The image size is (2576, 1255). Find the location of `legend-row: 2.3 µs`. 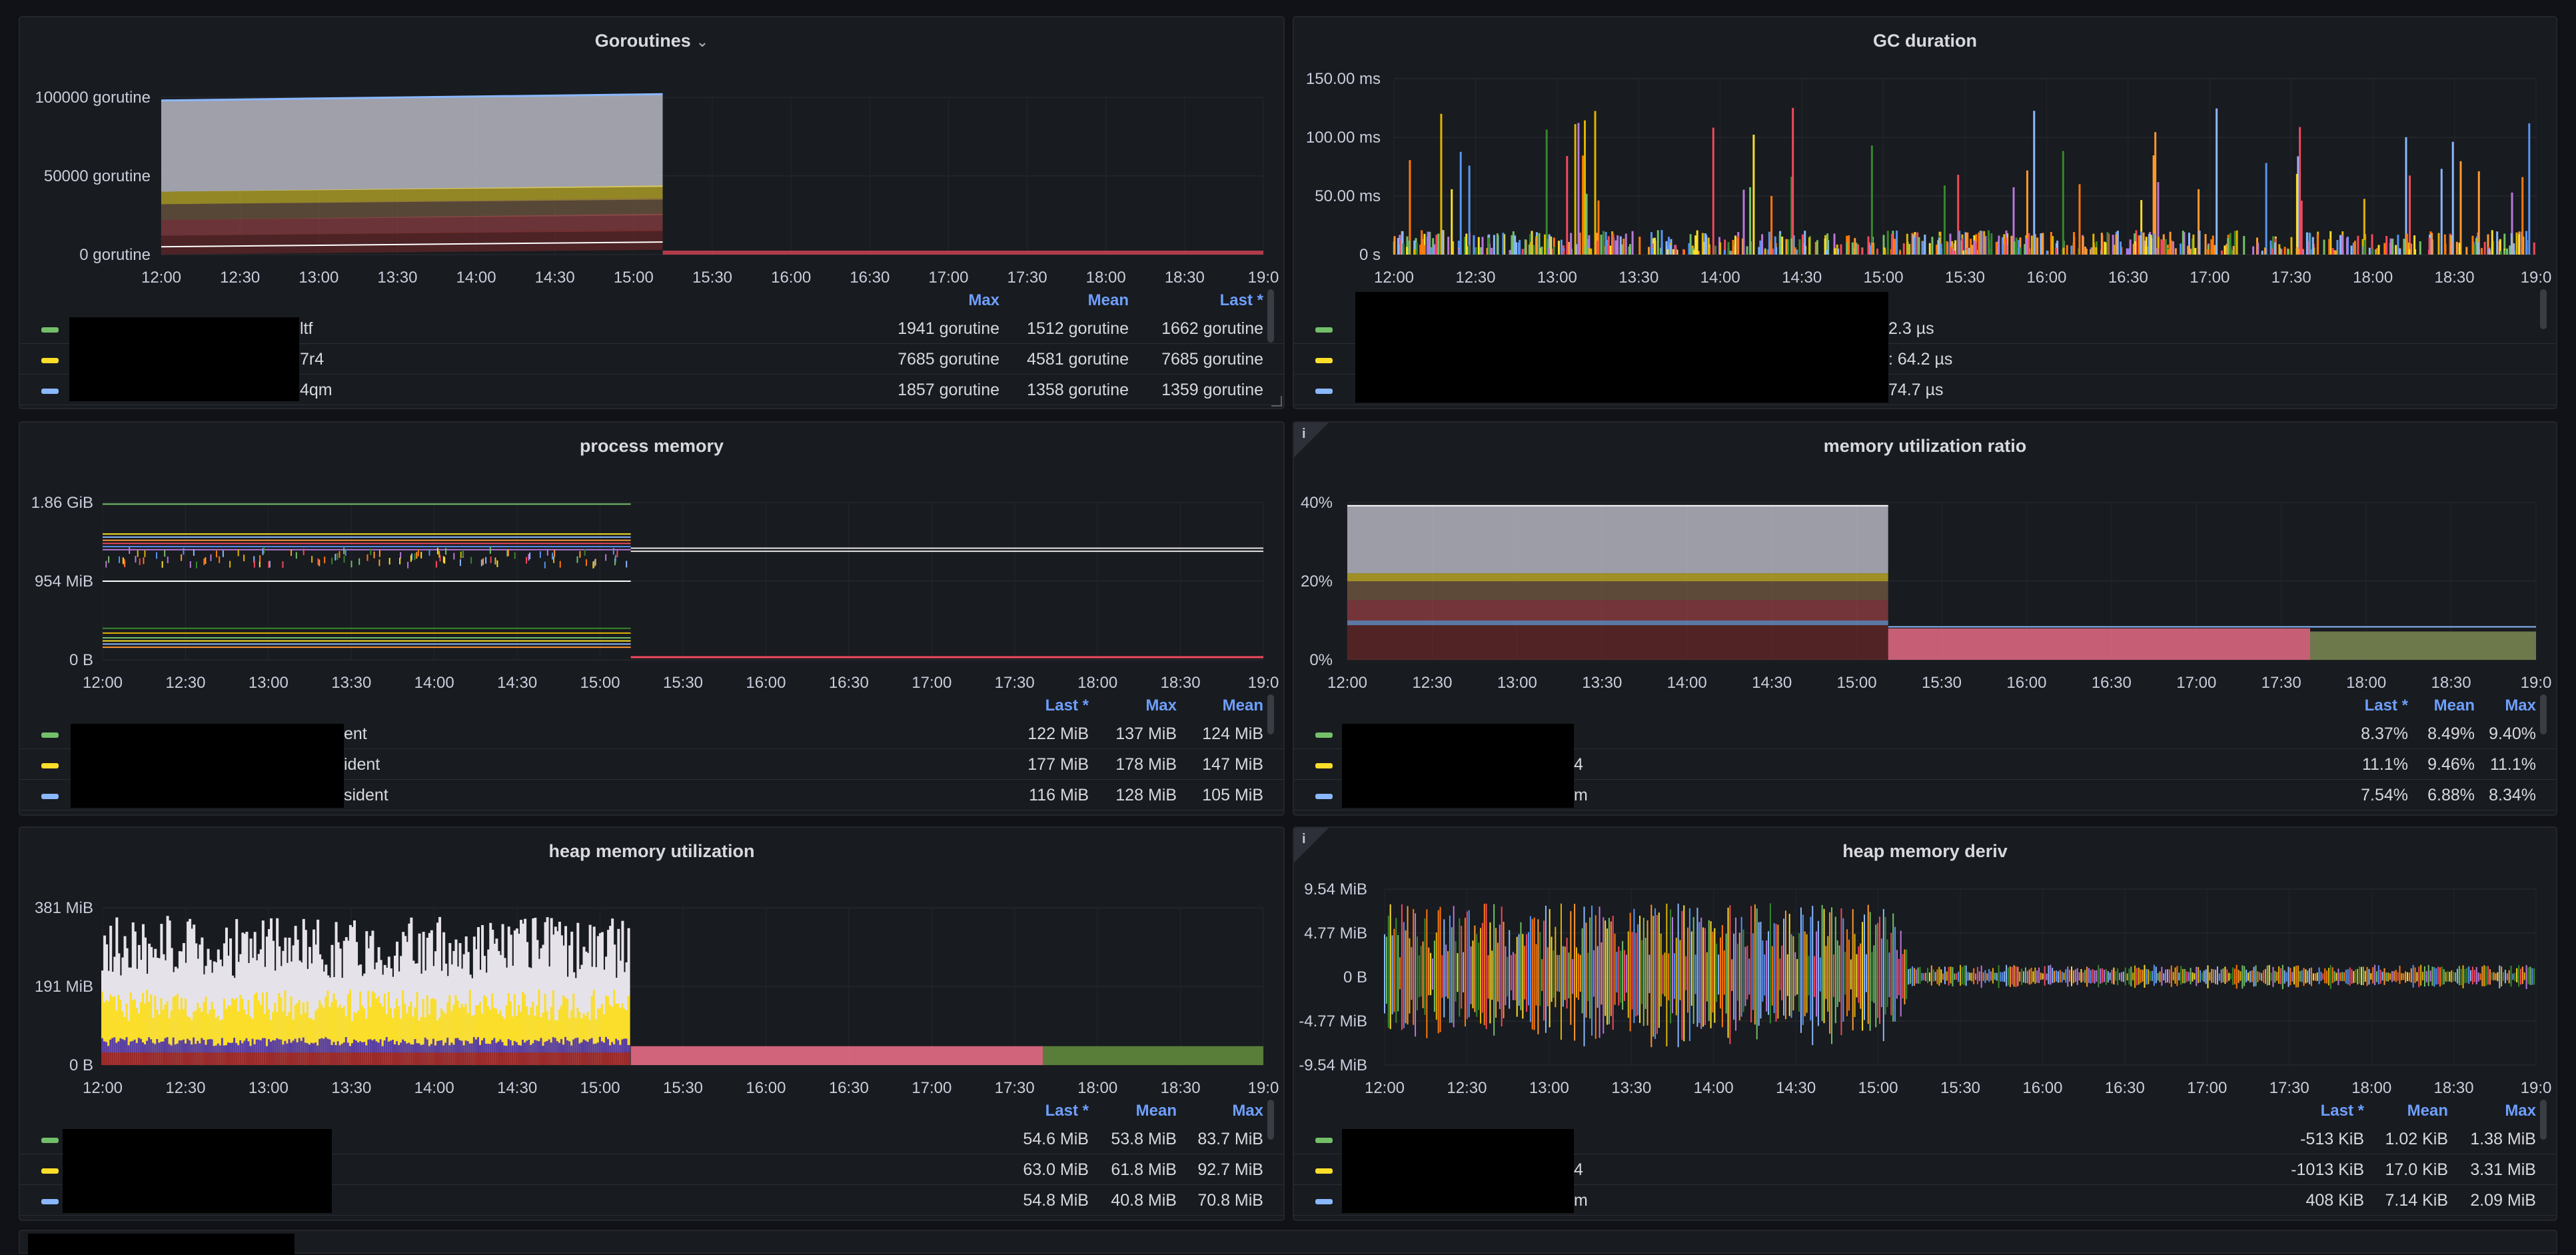

legend-row: 2.3 µs is located at coordinates (1925, 328).